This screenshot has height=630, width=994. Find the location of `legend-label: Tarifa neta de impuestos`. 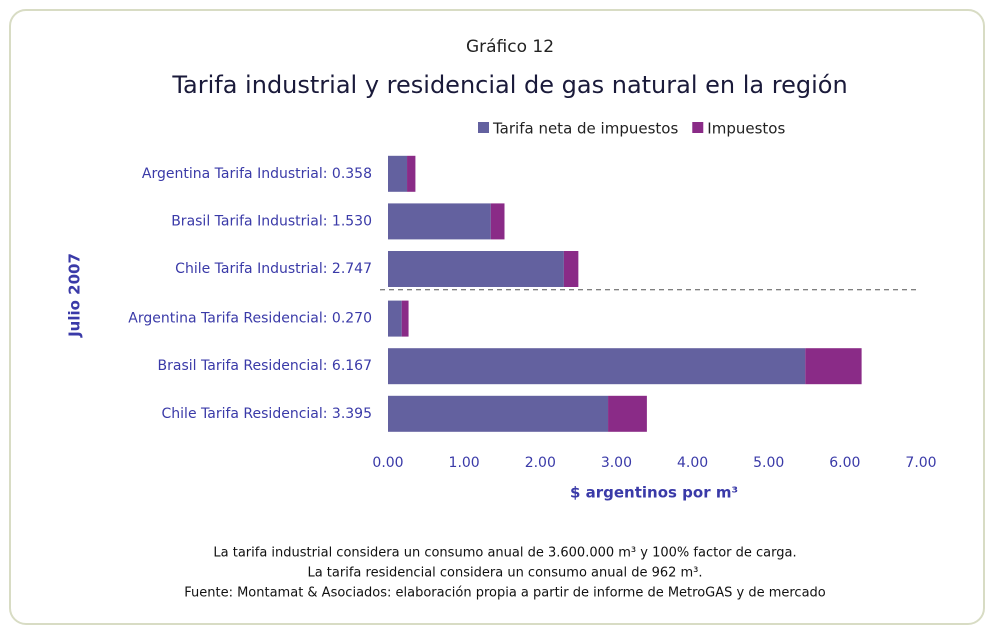

legend-label: Tarifa neta de impuestos is located at coordinates (585, 129).